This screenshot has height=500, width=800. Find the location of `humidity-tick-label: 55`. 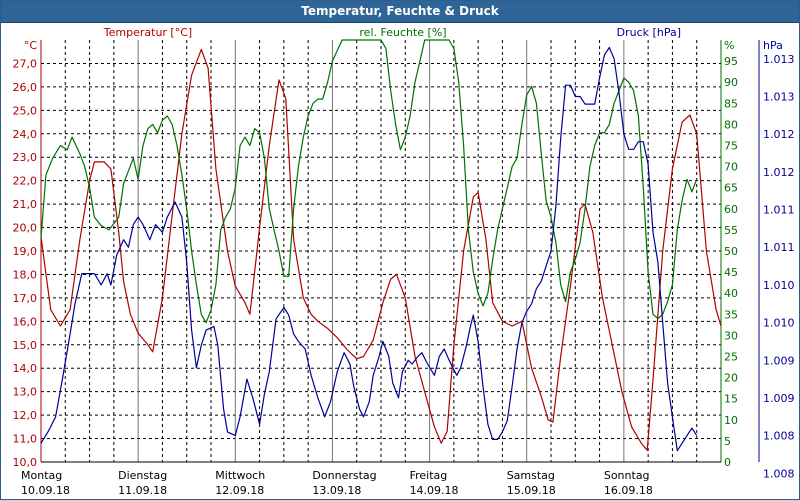

humidity-tick-label: 55 is located at coordinates (731, 230).